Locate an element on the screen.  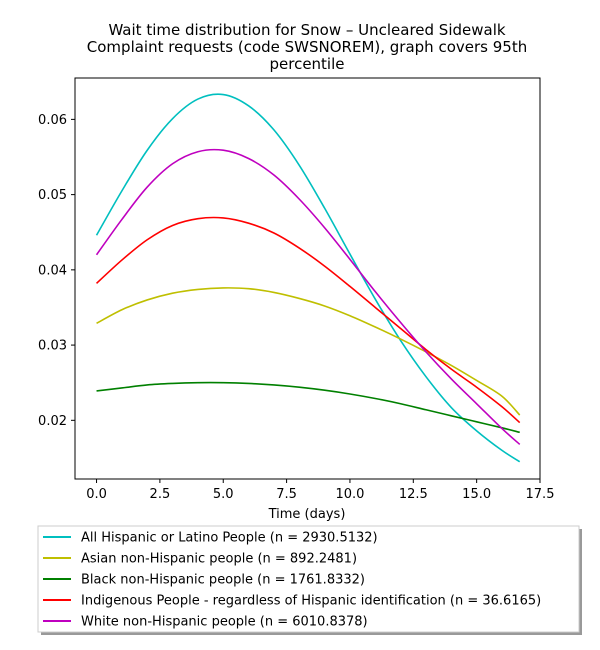
y-axis: 0.02 0.03 0.04 0.05 0.06 is located at coordinates (56, 271).